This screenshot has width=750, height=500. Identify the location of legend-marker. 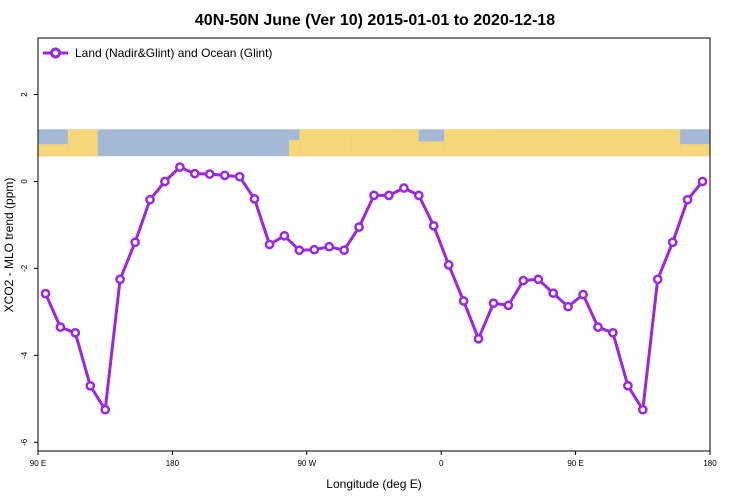
(55, 53).